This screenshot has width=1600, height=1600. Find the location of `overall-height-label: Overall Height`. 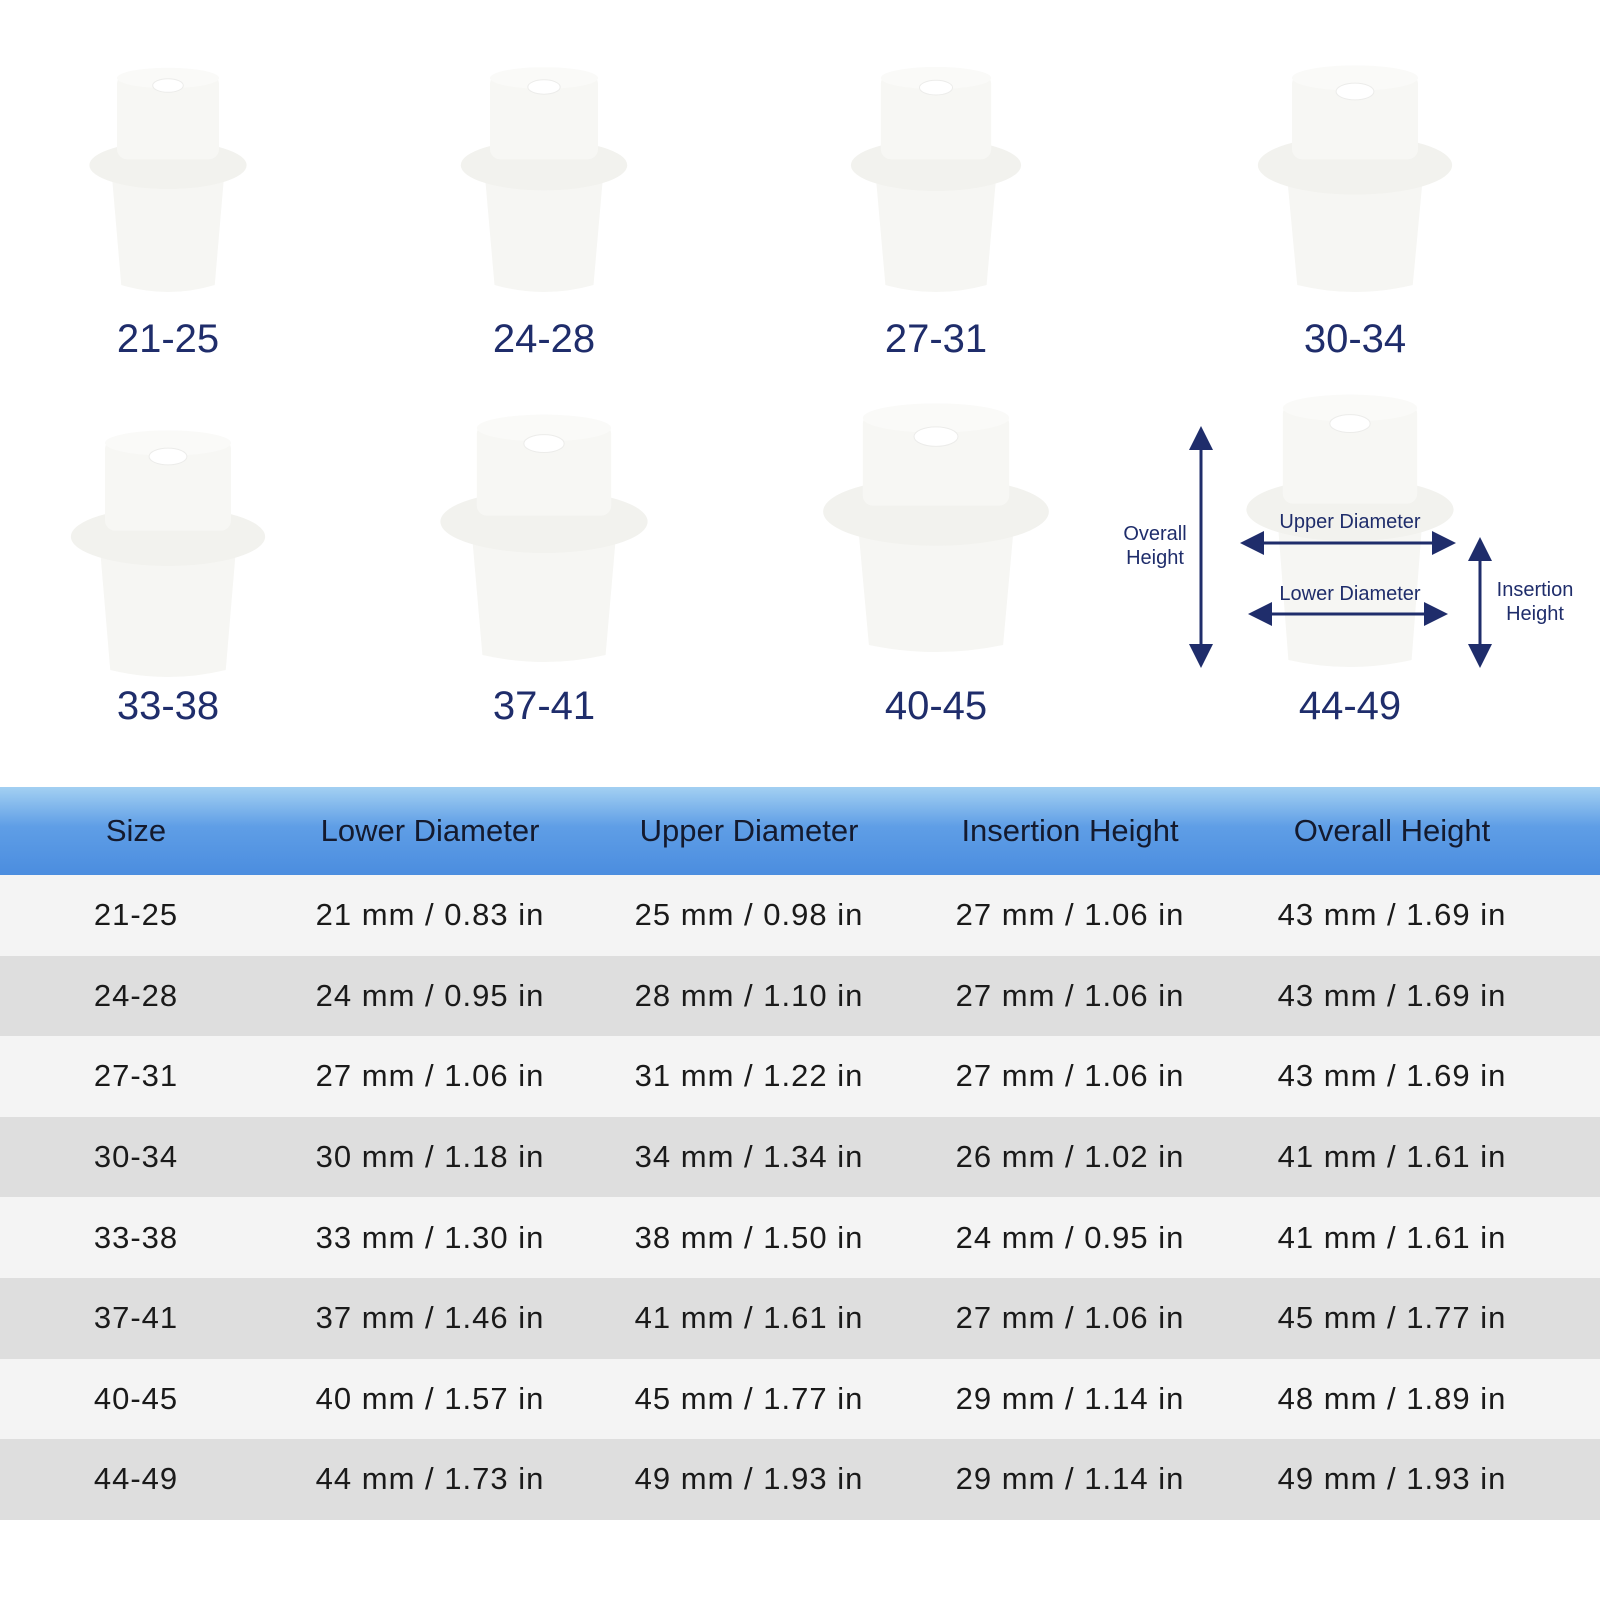

overall-height-label: Overall Height is located at coordinates (1155, 546).